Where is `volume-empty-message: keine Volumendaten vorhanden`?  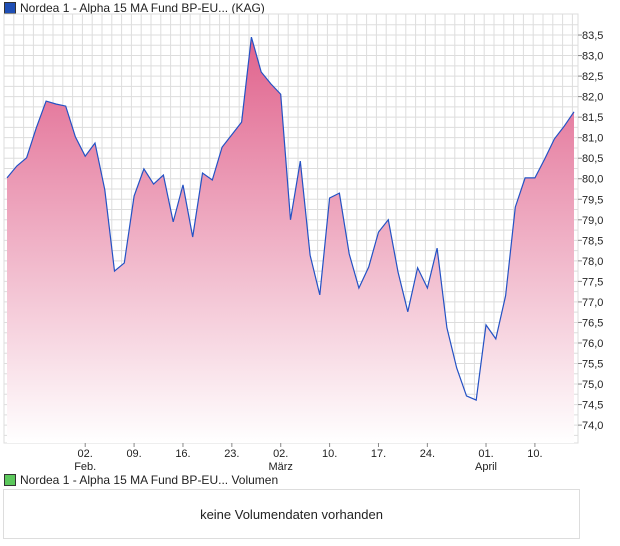 volume-empty-message: keine Volumendaten vorhanden is located at coordinates (291, 514).